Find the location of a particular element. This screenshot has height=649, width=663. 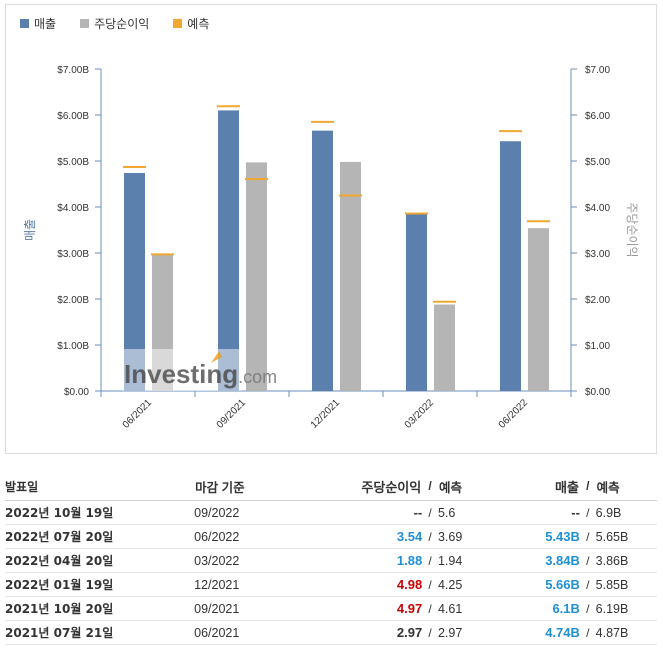

legend-item-revenue: 매출 is located at coordinates (38, 23).